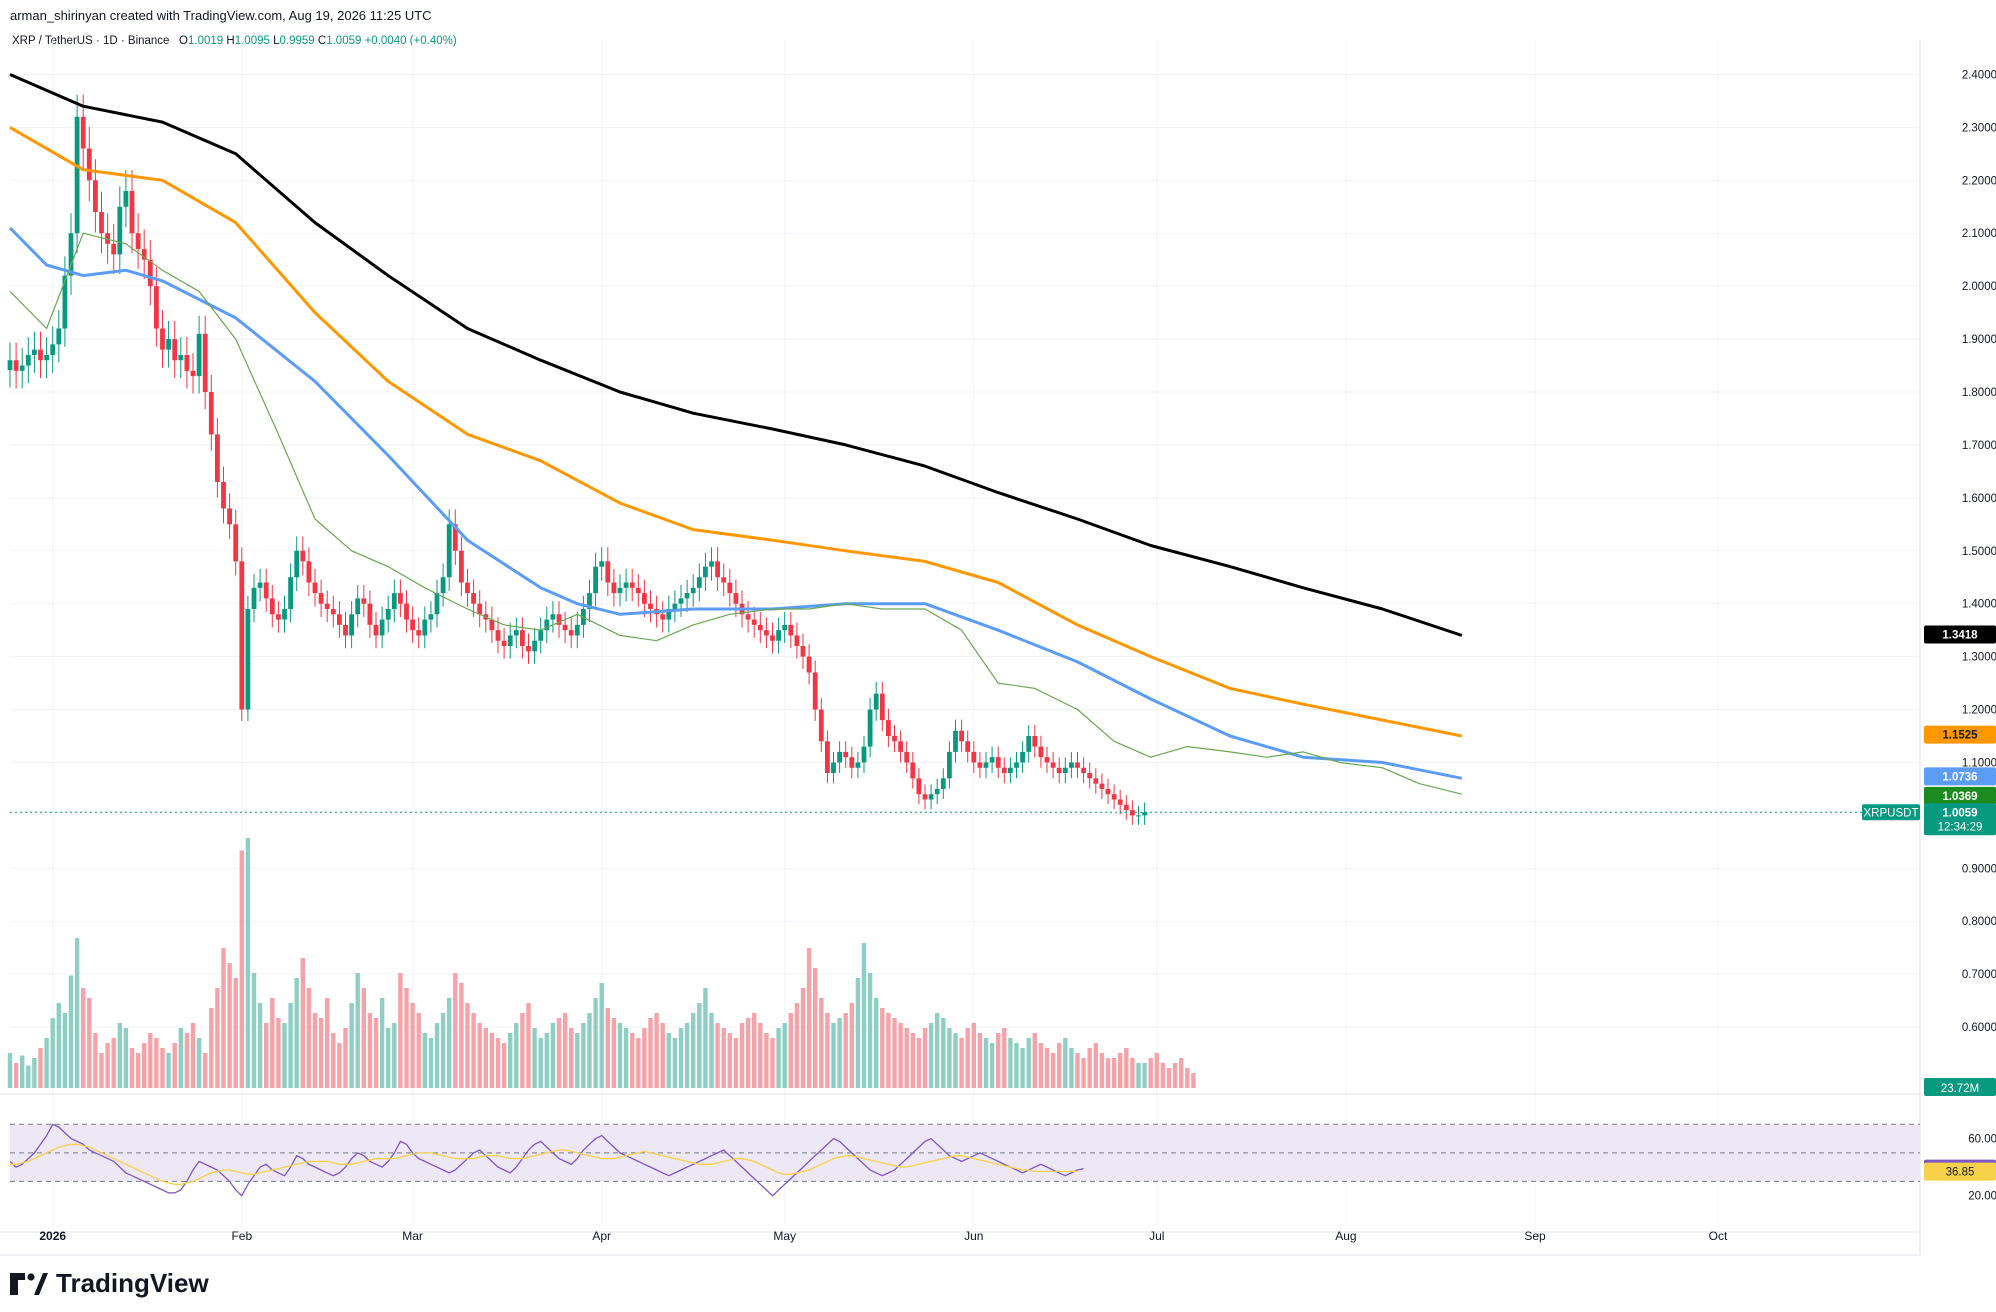  I want to click on symbol-title: XRP / TetherUS · 1D · Binance, so click(91, 41).